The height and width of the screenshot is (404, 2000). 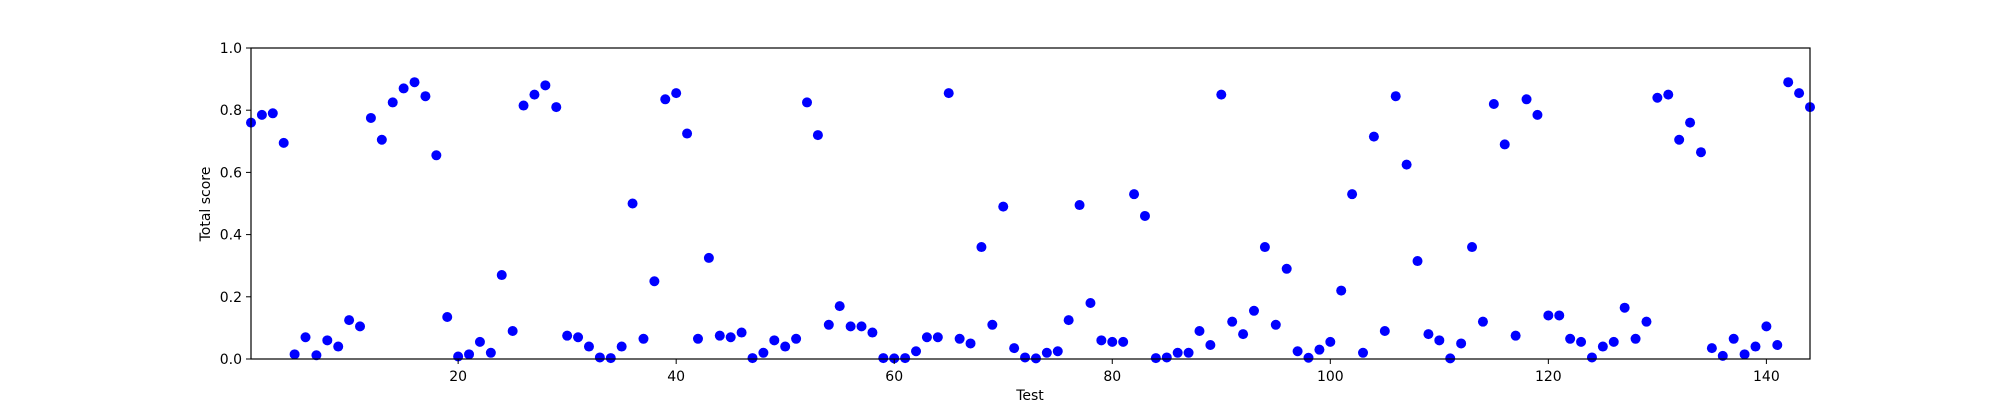 What do you see at coordinates (458, 377) in the screenshot?
I see `x-tick-label: 20` at bounding box center [458, 377].